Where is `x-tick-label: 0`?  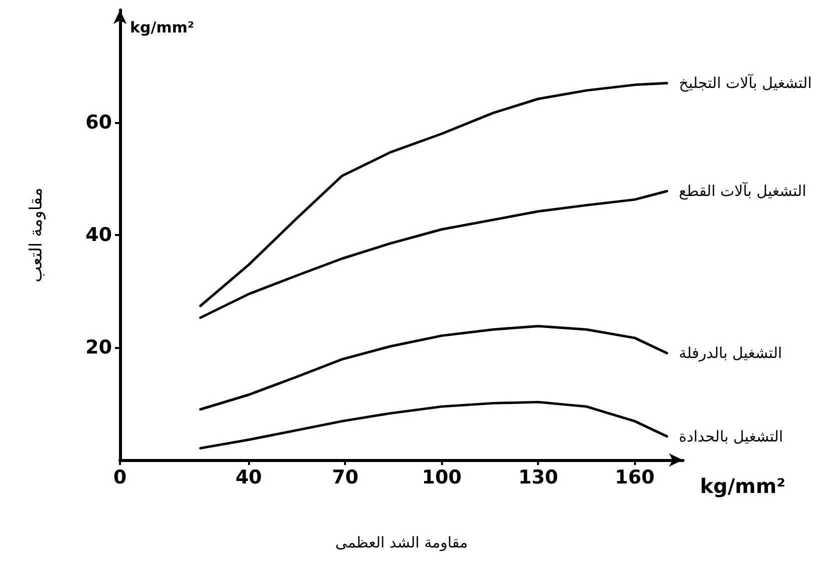 x-tick-label: 0 is located at coordinates (120, 477).